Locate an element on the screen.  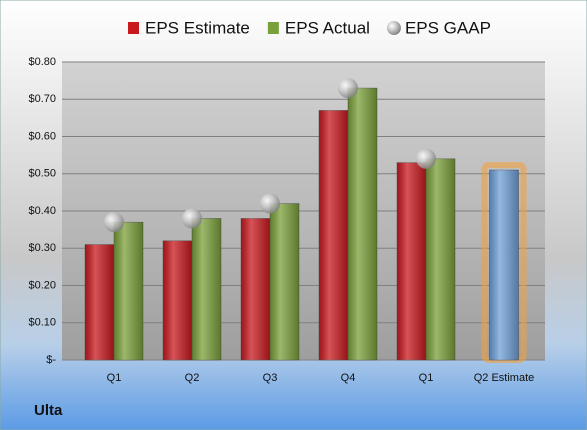
y-tick-label: $0.60 is located at coordinates (42, 136).